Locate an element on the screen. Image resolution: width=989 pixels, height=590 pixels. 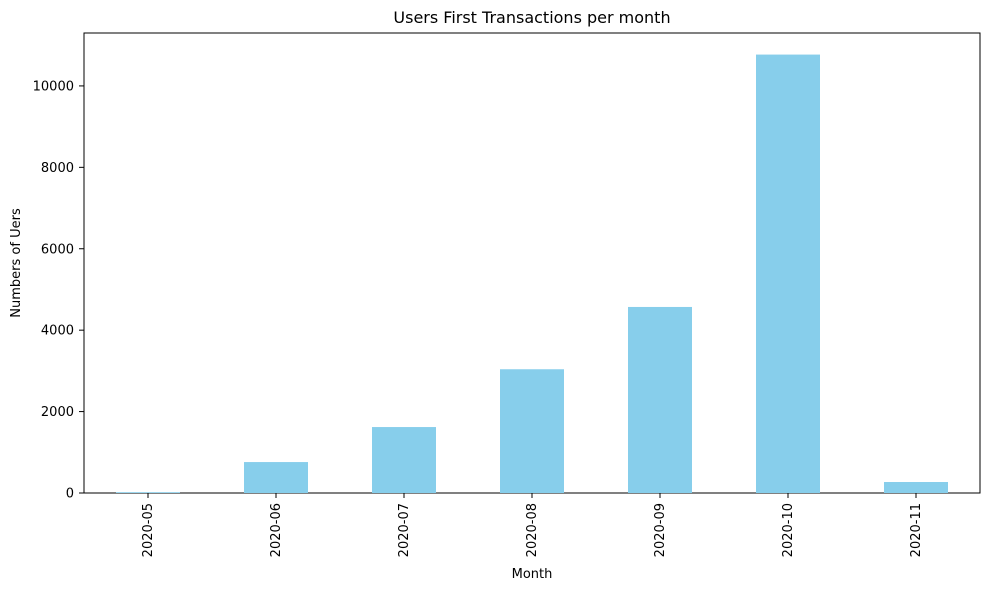
y-tick-label: 8000 is located at coordinates (57, 168).